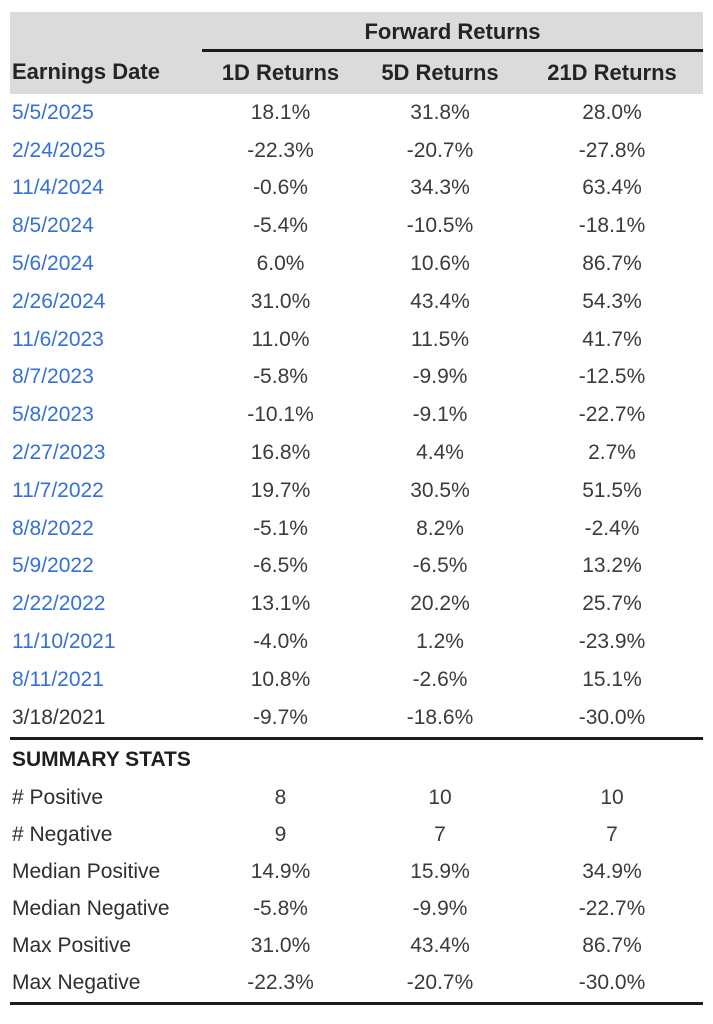  Describe the element at coordinates (612, 339) in the screenshot. I see `return-21d-cell: 41.7%` at that location.